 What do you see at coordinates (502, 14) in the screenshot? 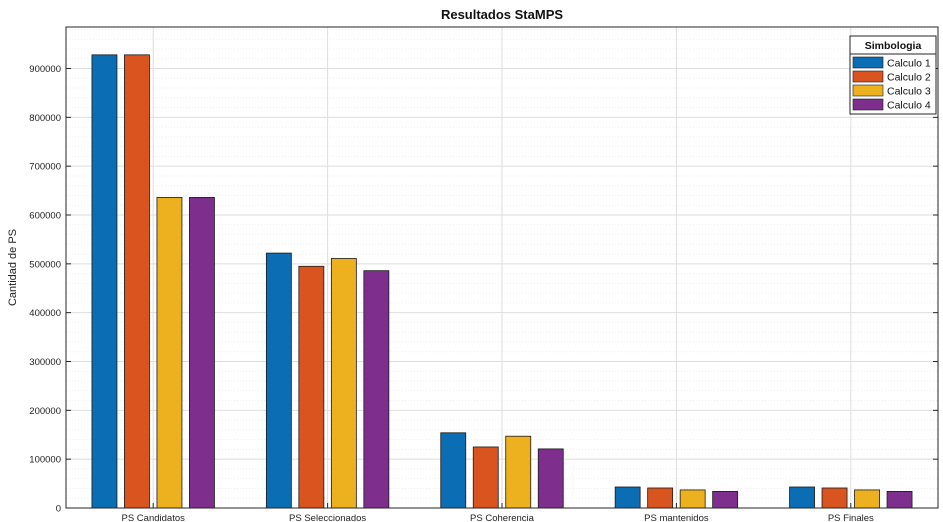
I see `chart-title: Resultados StaMPS` at bounding box center [502, 14].